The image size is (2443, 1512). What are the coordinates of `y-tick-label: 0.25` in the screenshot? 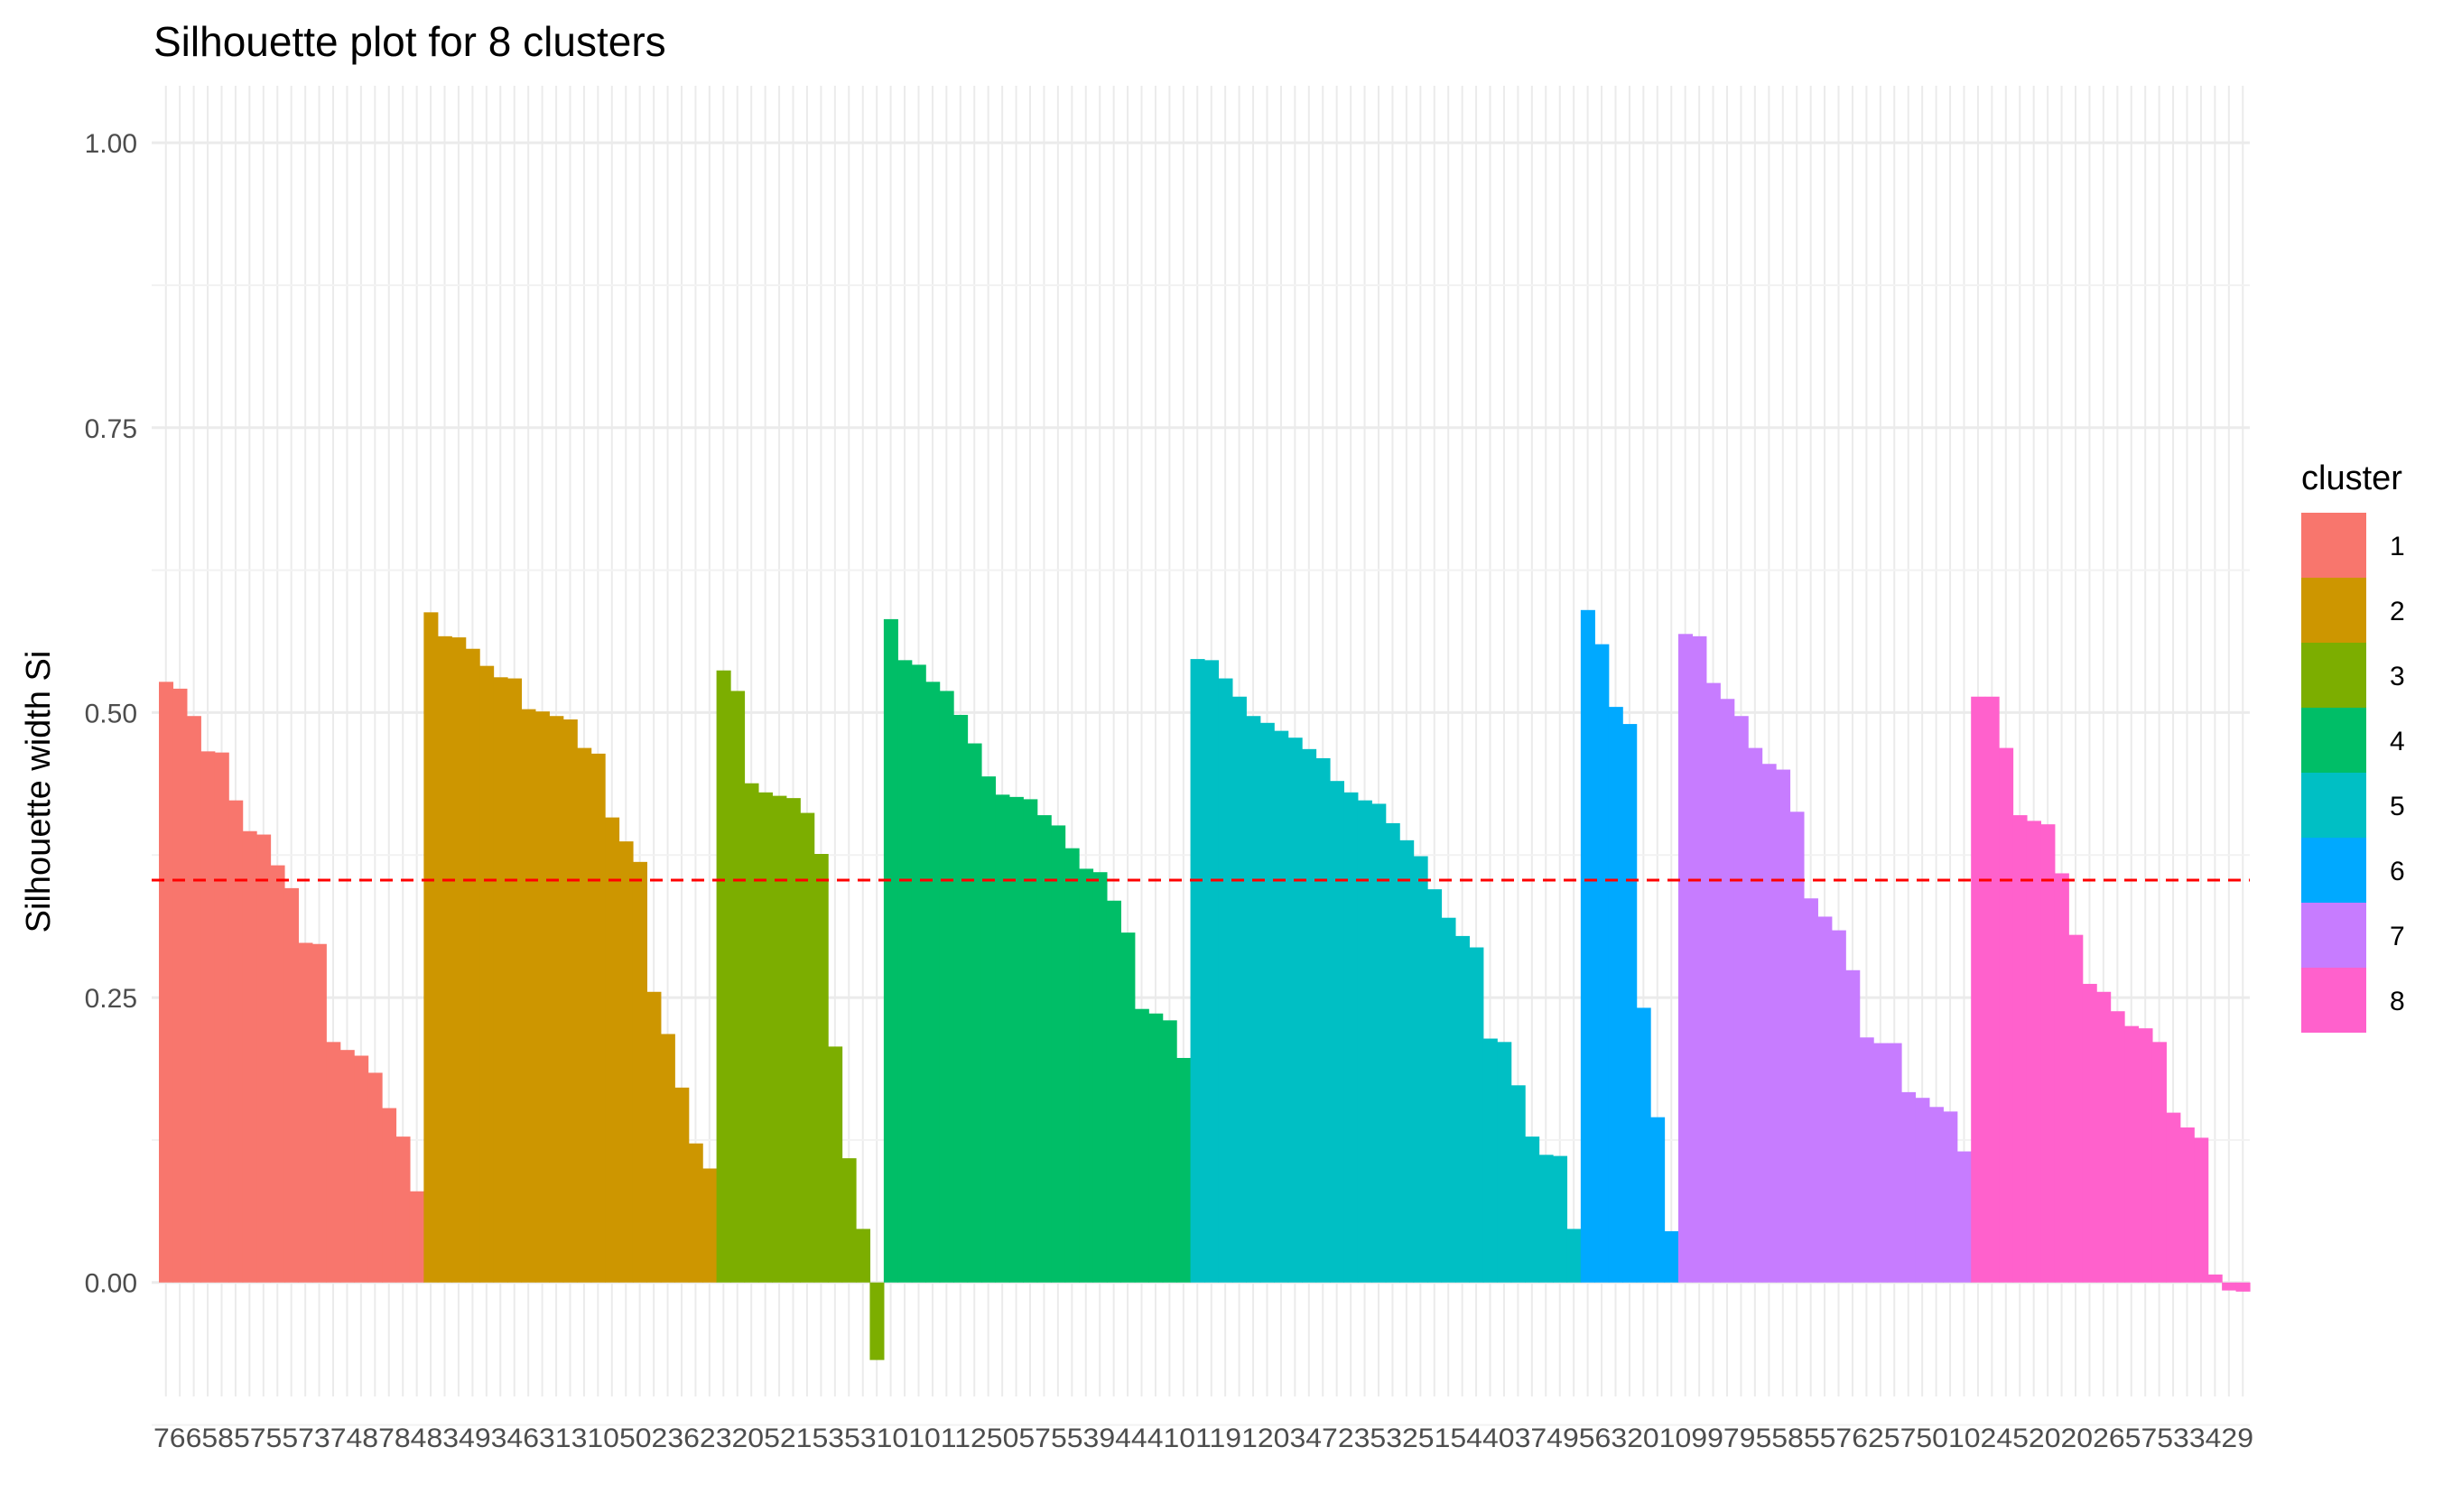 It's located at (111, 999).